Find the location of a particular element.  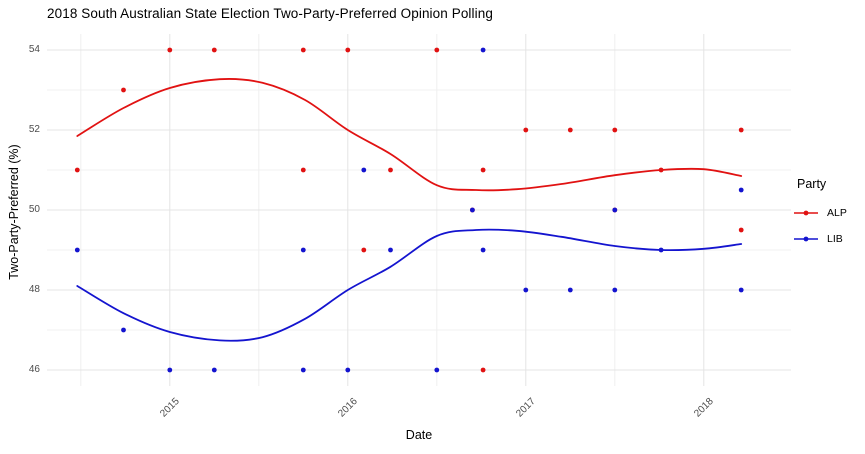

y-tick-label: 52 is located at coordinates (34, 129).